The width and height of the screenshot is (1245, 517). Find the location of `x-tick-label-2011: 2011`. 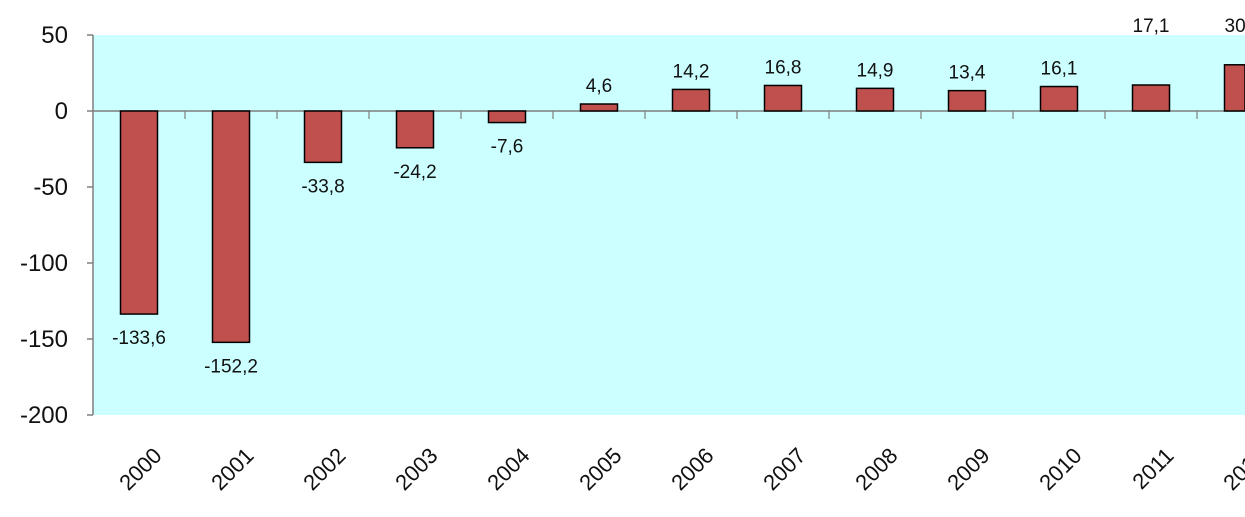

x-tick-label-2011: 2011 is located at coordinates (1152, 468).